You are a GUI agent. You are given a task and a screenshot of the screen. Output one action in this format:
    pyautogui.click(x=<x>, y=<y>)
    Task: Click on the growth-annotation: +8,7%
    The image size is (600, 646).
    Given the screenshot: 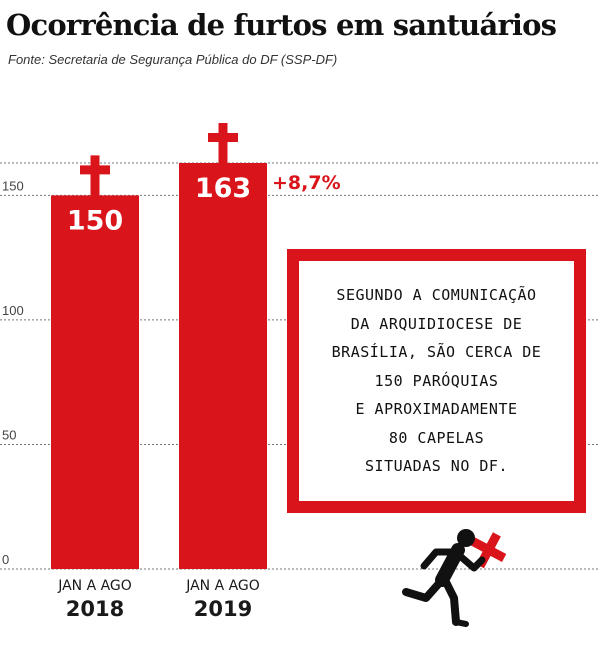 What is the action you would take?
    pyautogui.click(x=306, y=183)
    